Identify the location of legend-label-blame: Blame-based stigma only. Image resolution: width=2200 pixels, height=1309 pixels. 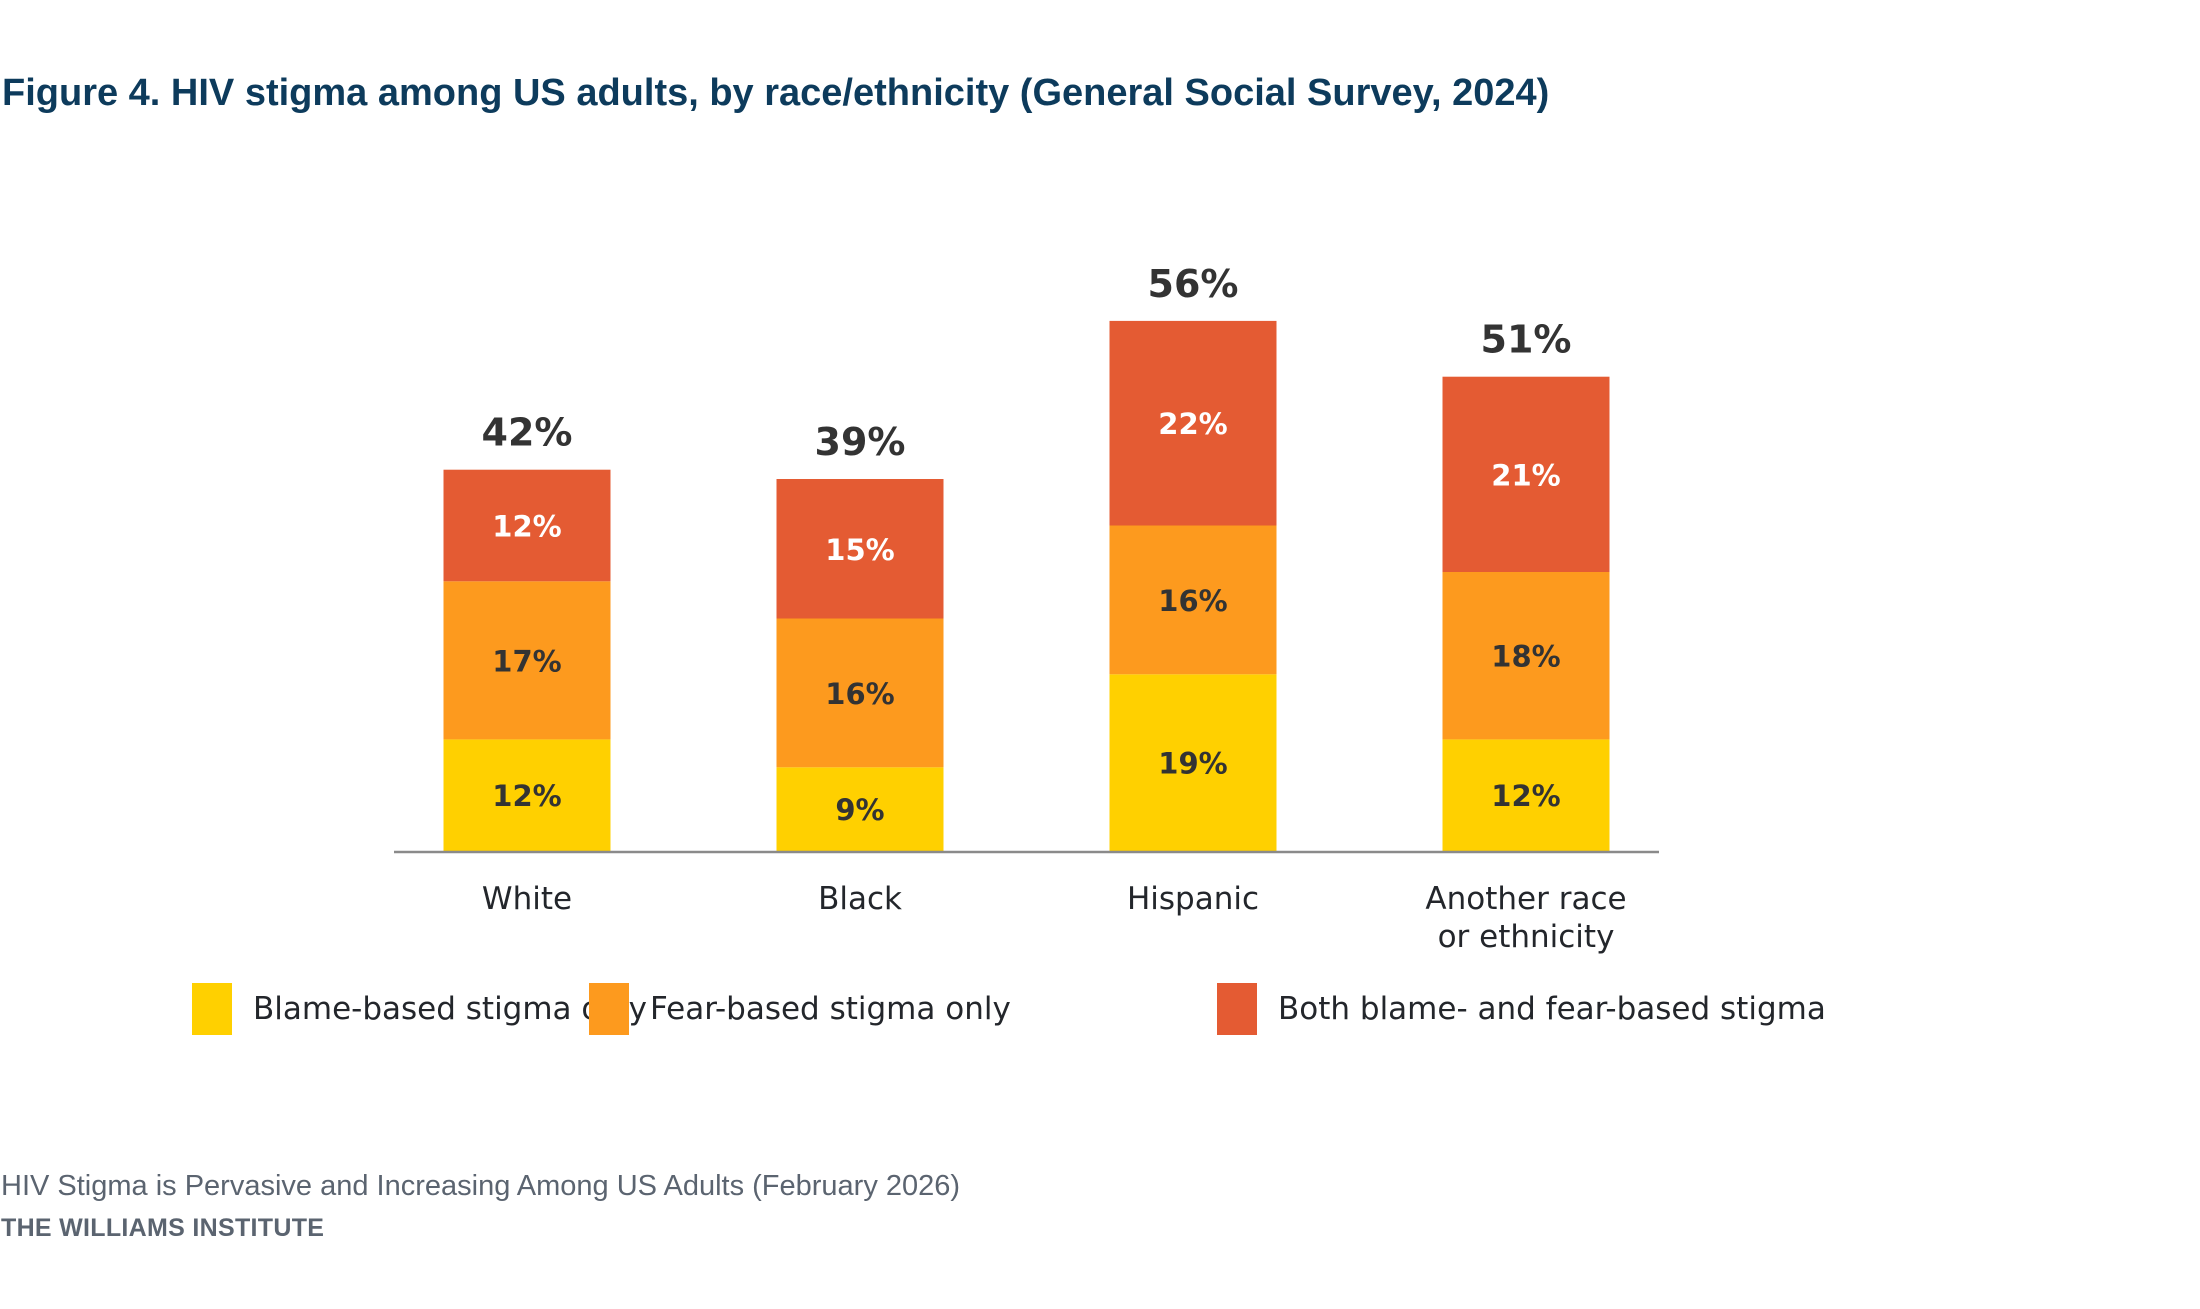
(450, 1009).